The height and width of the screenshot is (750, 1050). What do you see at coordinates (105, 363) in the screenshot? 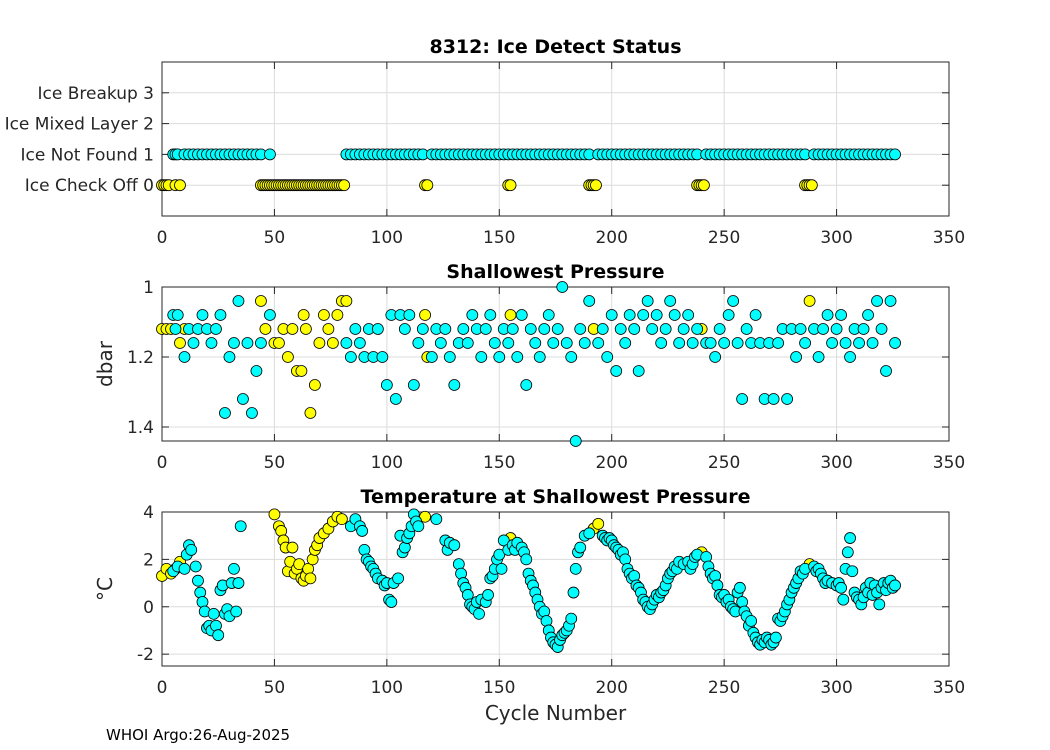
I see `y-axis-label: dbar` at bounding box center [105, 363].